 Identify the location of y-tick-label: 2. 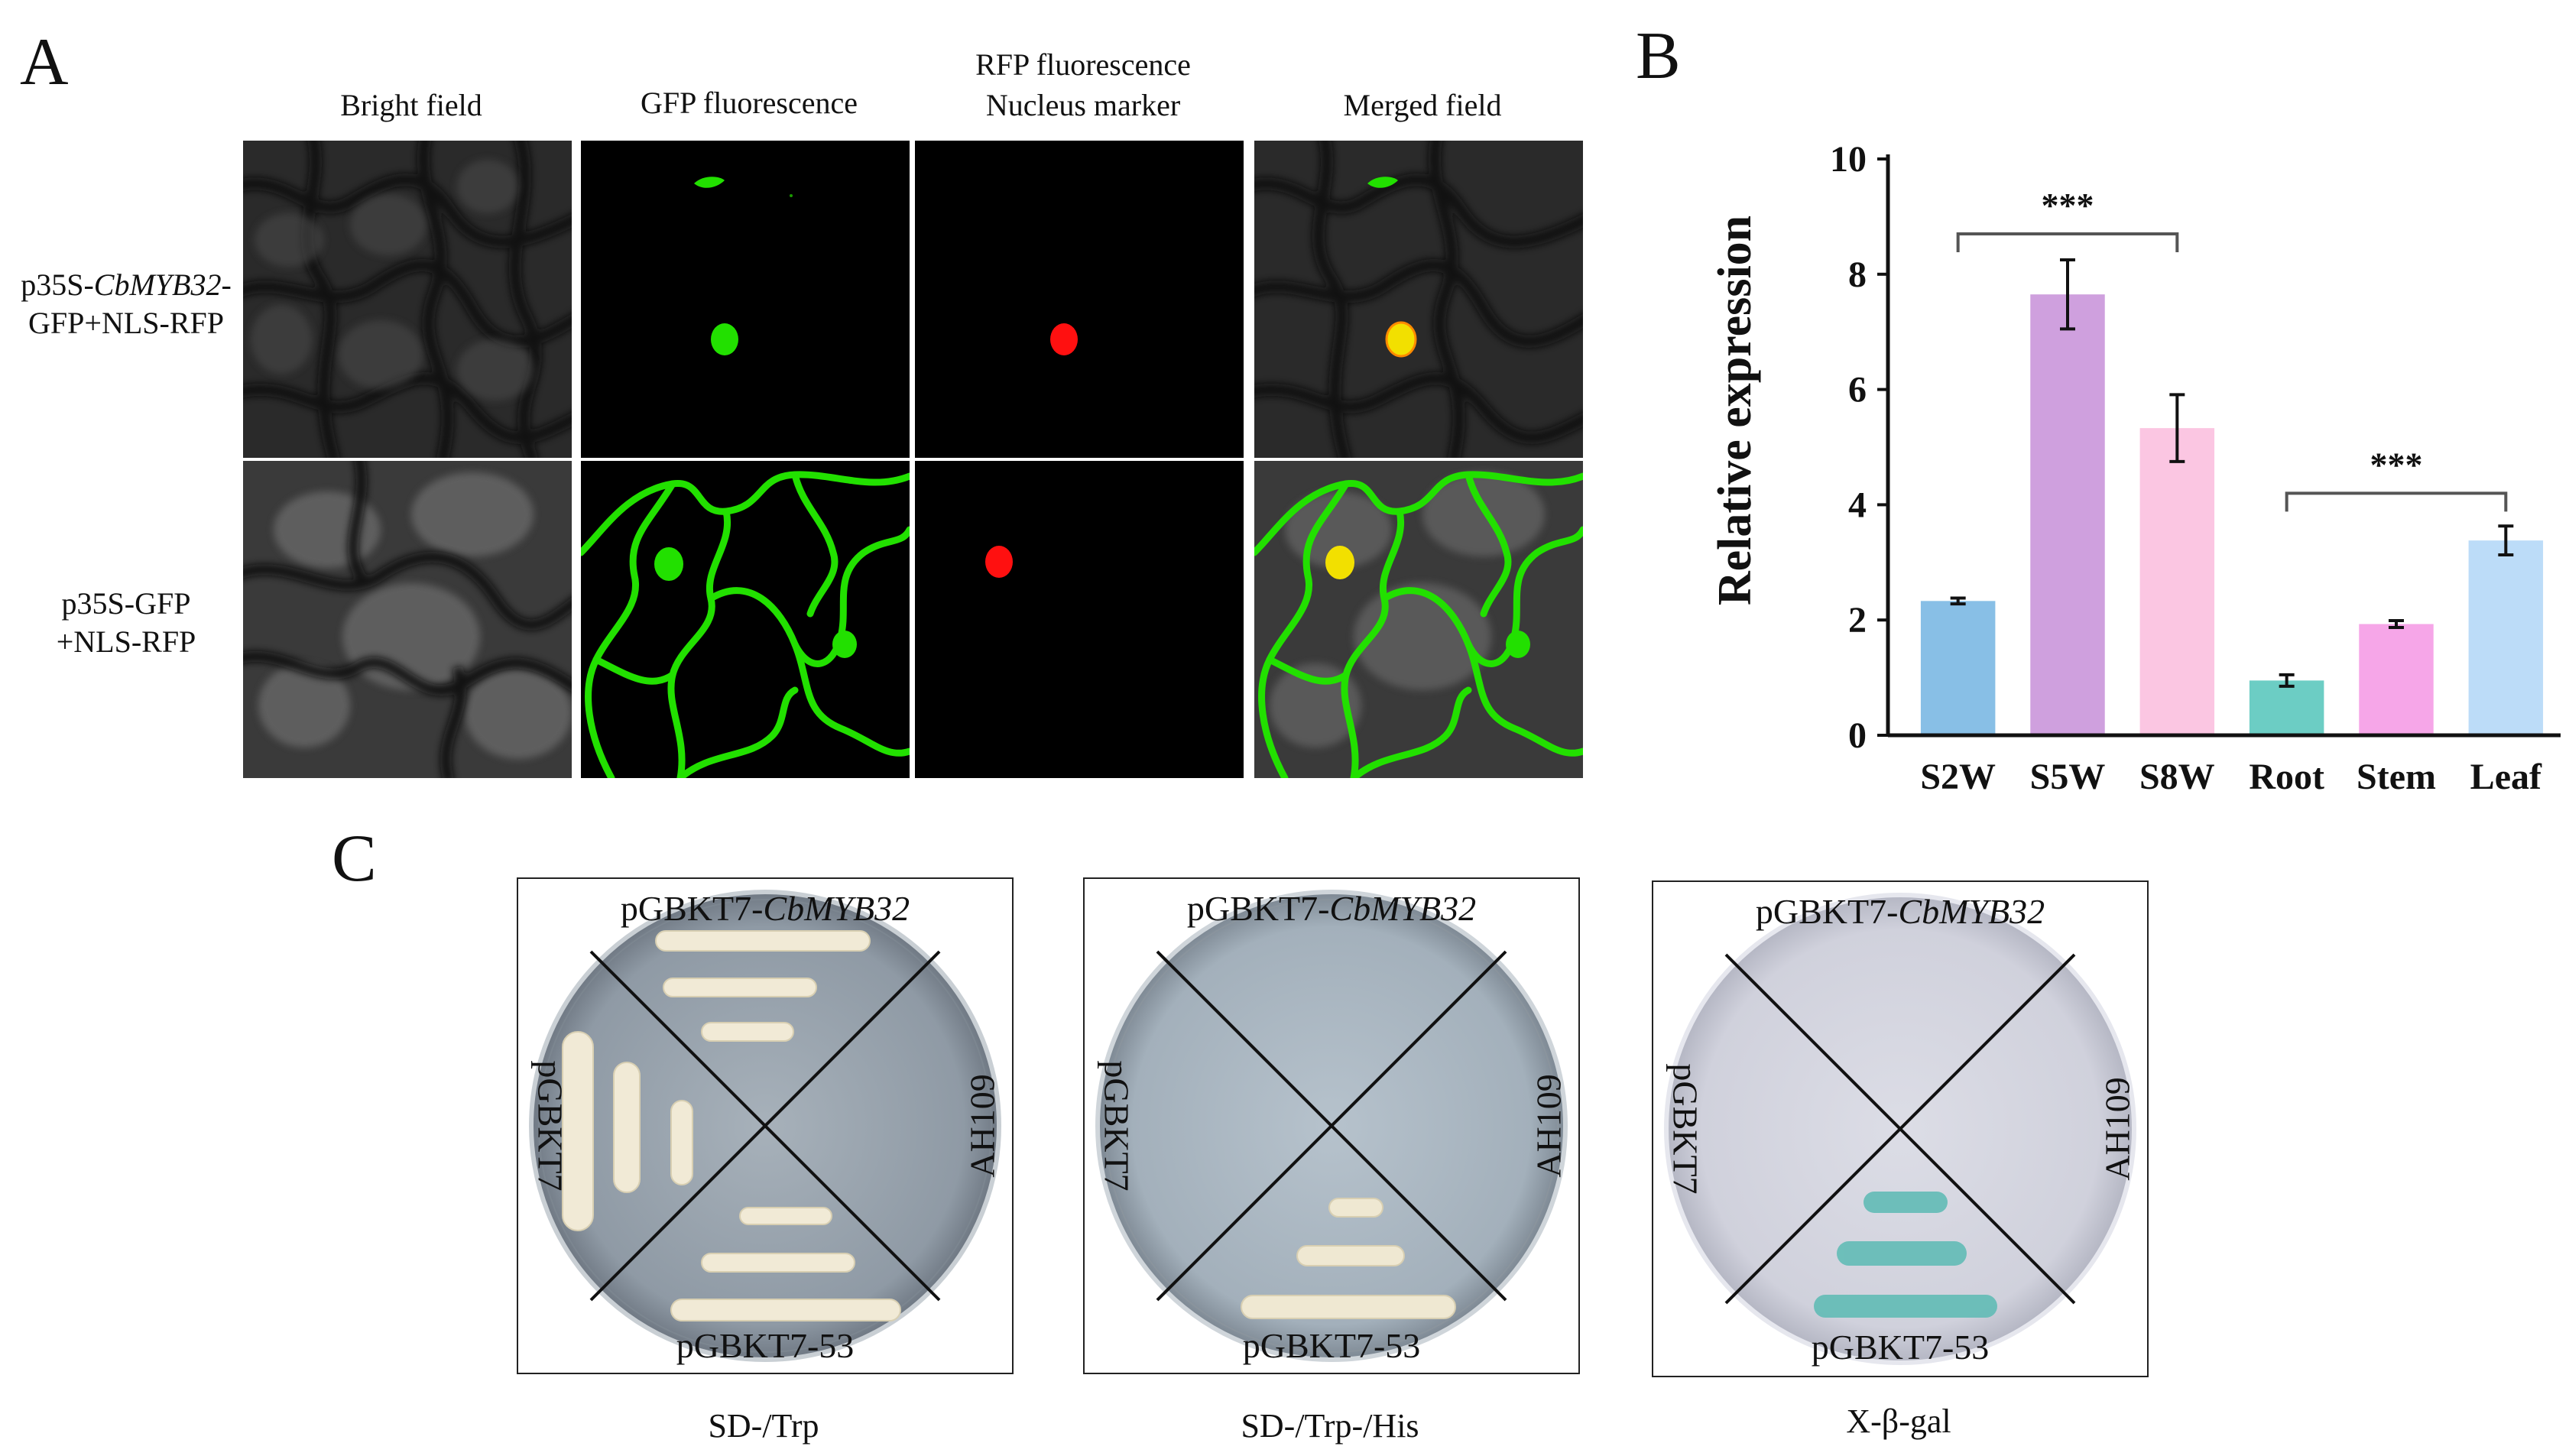
(1857, 620).